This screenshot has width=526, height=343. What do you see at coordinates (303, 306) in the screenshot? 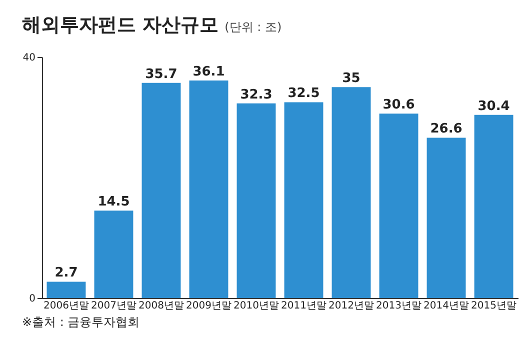
I see `x-tick-label: 2011년말` at bounding box center [303, 306].